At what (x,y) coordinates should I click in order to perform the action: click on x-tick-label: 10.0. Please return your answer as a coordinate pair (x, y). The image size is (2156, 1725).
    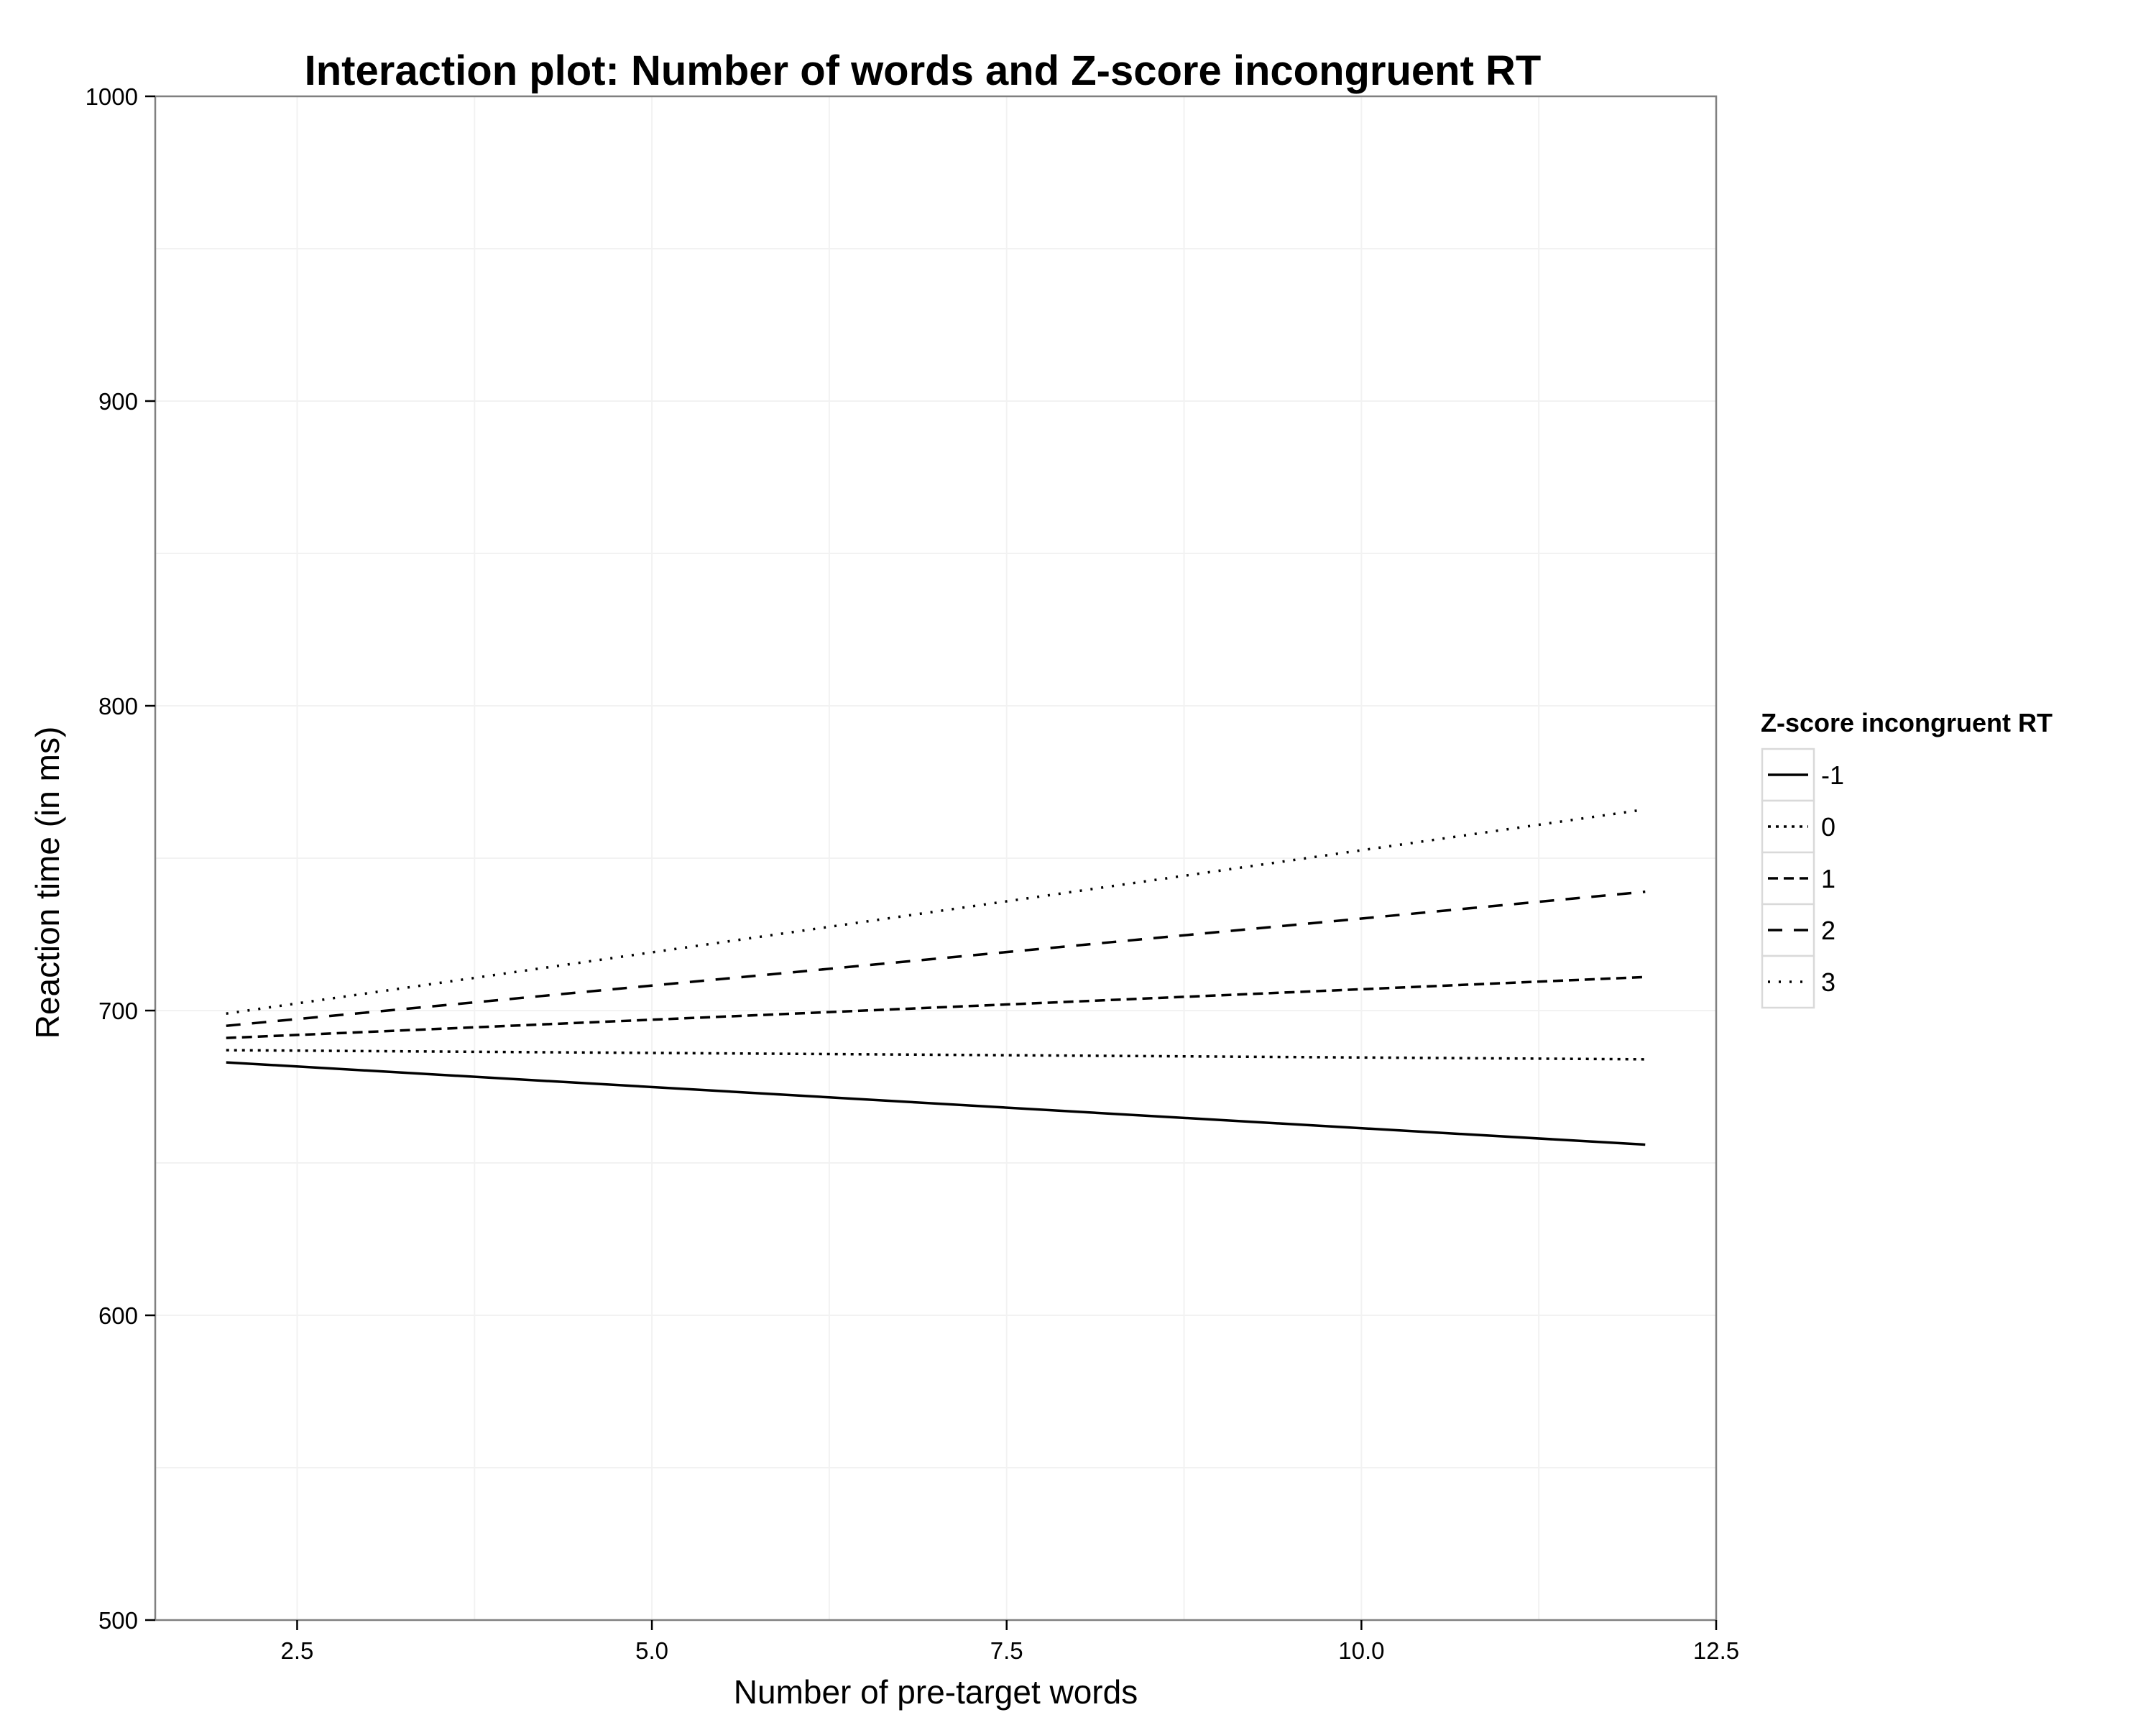
    Looking at the image, I should click on (1361, 1650).